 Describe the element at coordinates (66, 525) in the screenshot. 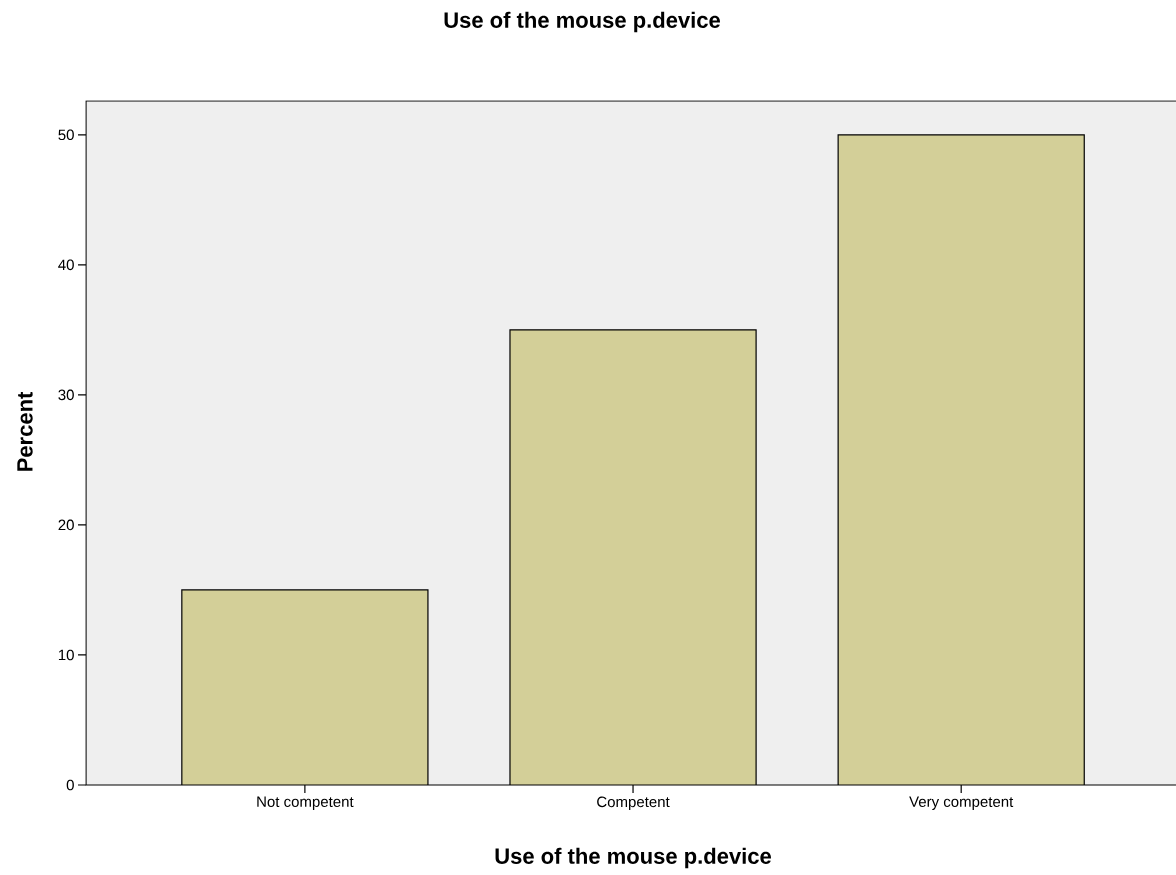

I see `y-tick-label: 20` at that location.